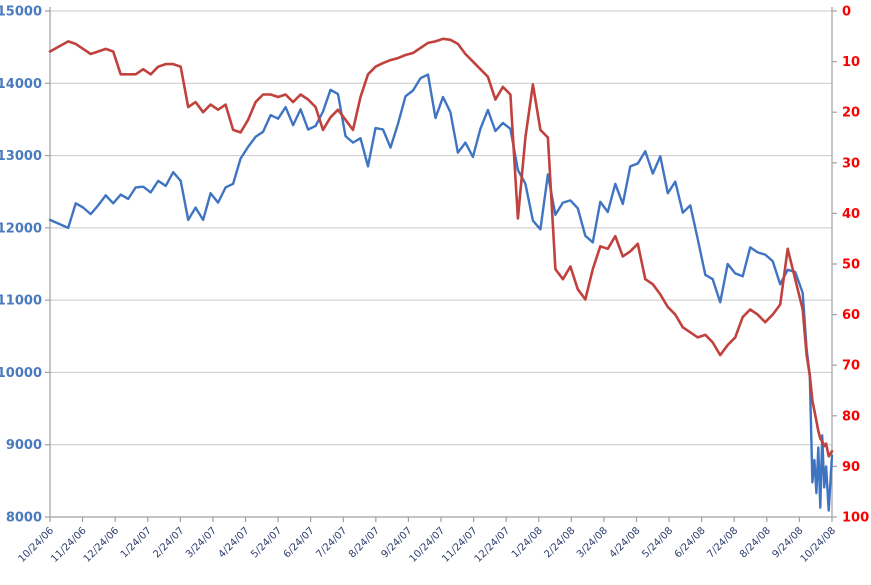 This screenshot has width=871, height=585. Describe the element at coordinates (136, 542) in the screenshot. I see `x-tick-label: 1/24/07` at that location.